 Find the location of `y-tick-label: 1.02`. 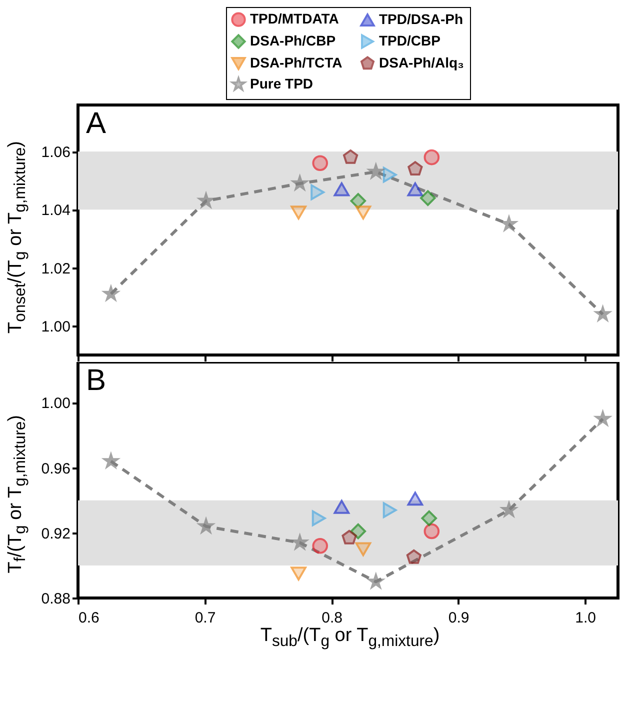

y-tick-label: 1.02 is located at coordinates (55, 269).